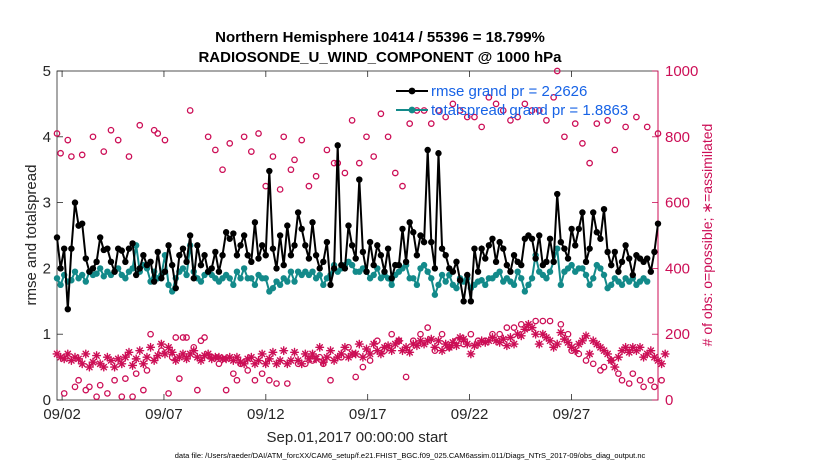 The width and height of the screenshot is (830, 470). I want to click on y-right-tick-label: 400, so click(677, 268).